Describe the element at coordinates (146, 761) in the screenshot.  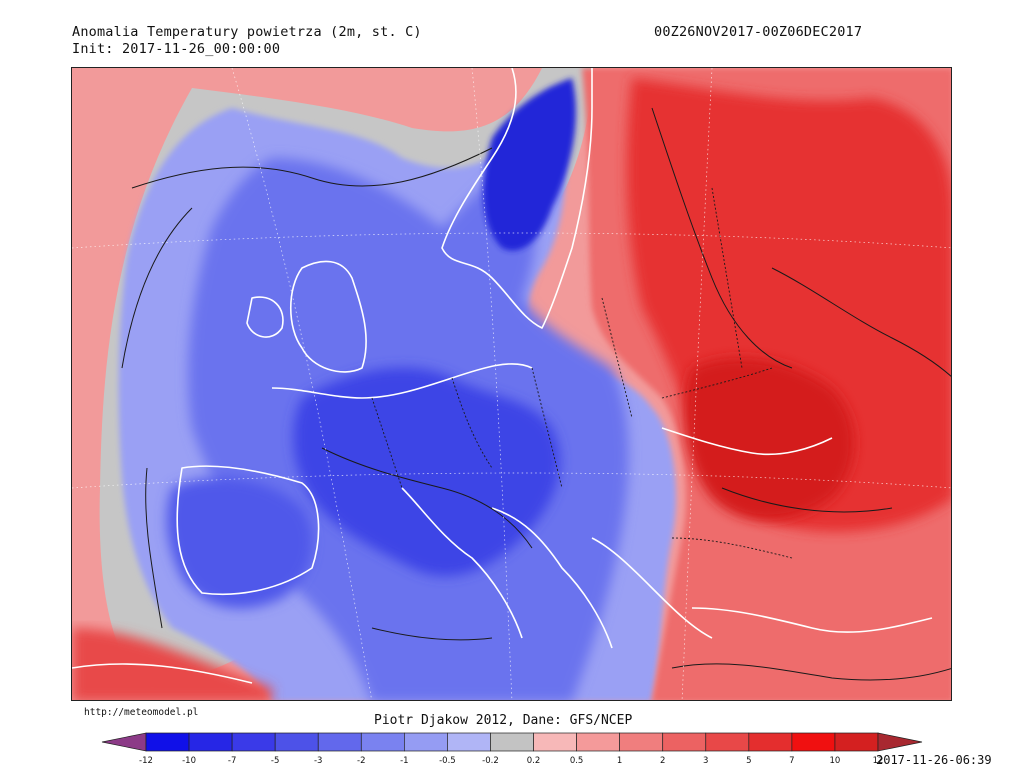
I see `colorbar-tick-label: -12` at that location.